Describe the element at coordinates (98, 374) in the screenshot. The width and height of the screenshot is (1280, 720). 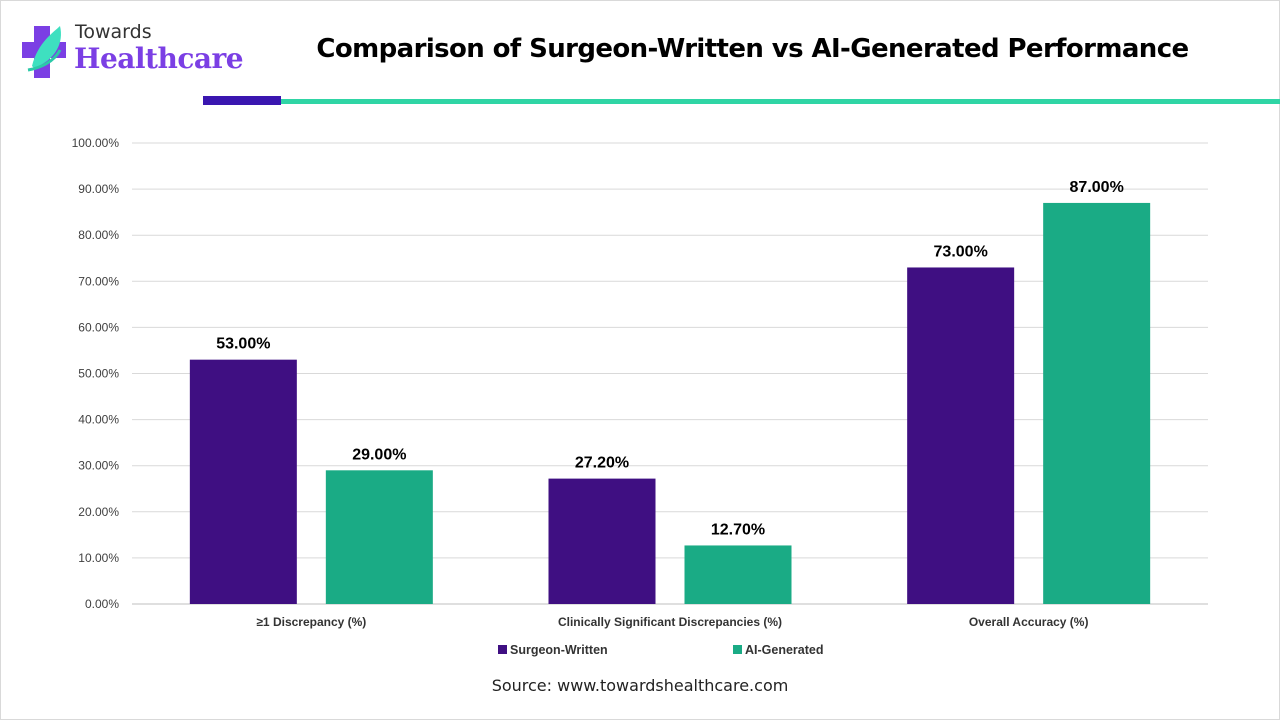
I see `y-tick-label: 50.00%` at that location.